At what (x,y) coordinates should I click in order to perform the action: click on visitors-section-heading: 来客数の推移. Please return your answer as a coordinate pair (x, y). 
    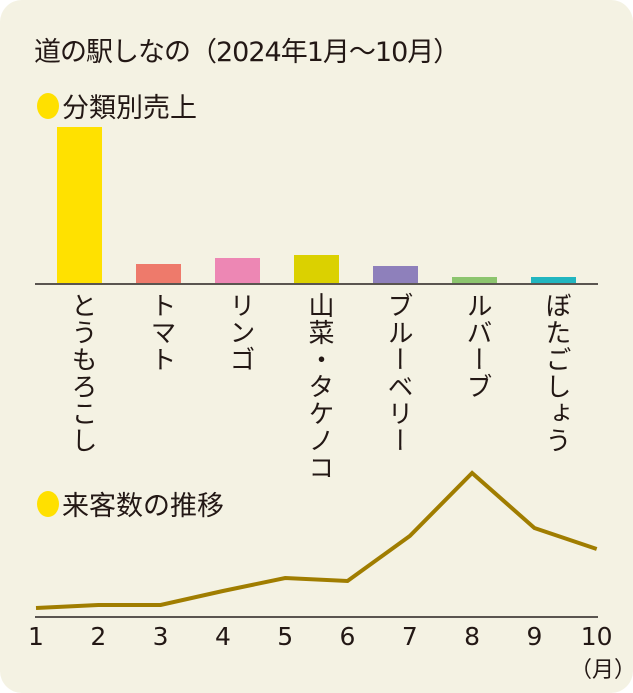
    Looking at the image, I should click on (130, 503).